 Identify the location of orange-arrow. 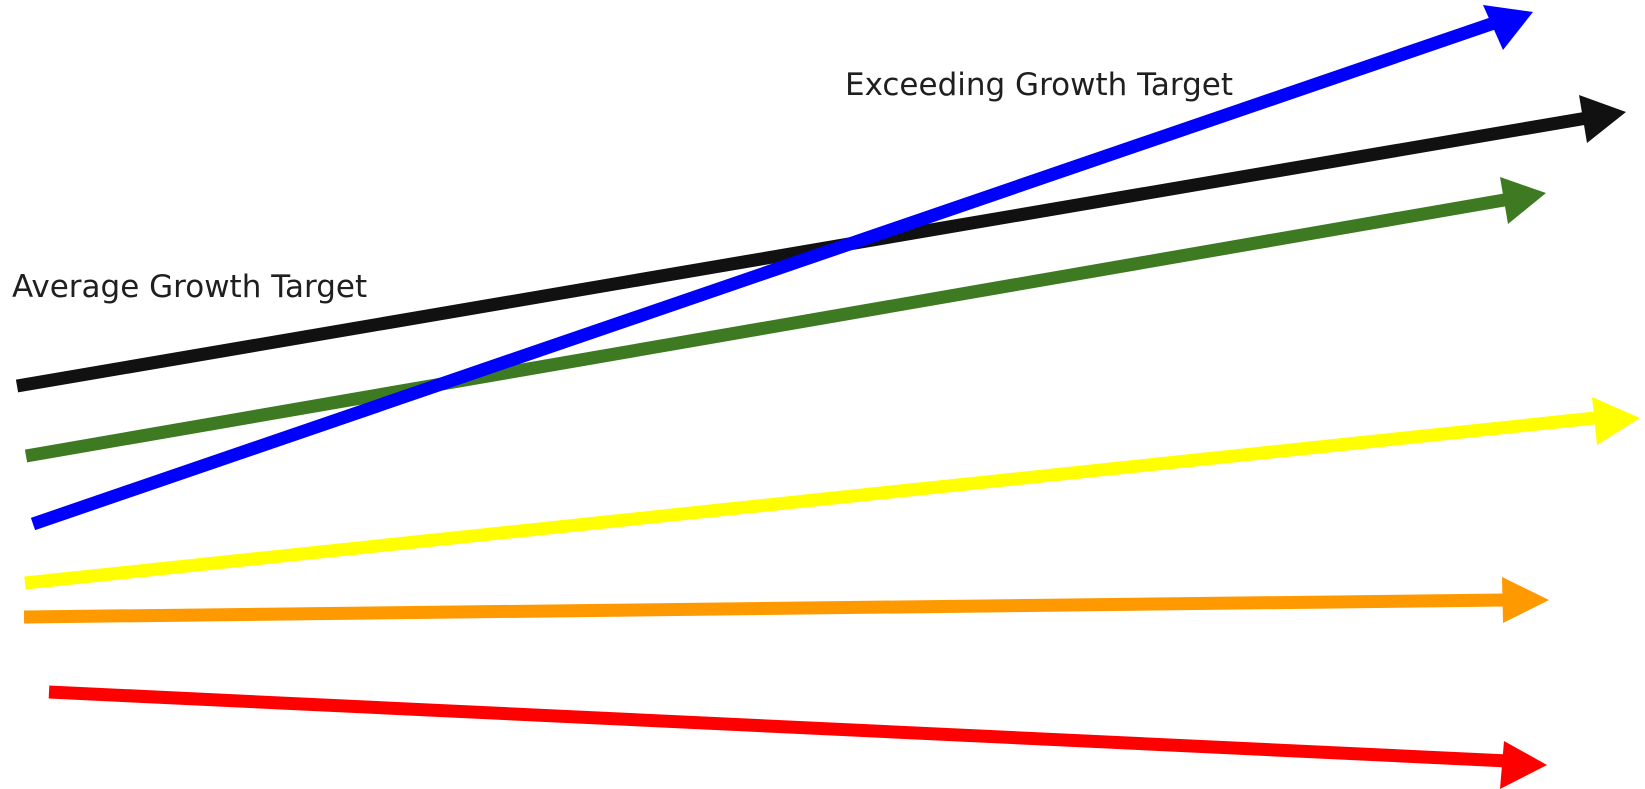
(786, 600).